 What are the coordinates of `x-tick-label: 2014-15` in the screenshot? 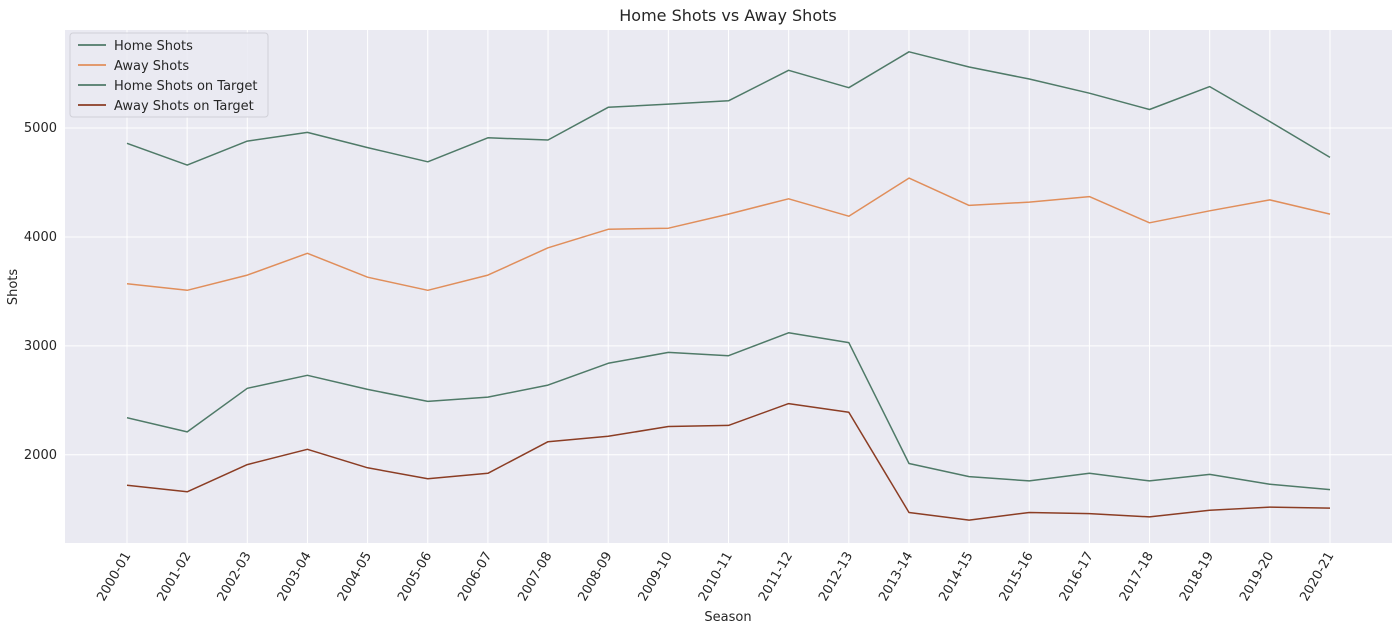 It's located at (956, 577).